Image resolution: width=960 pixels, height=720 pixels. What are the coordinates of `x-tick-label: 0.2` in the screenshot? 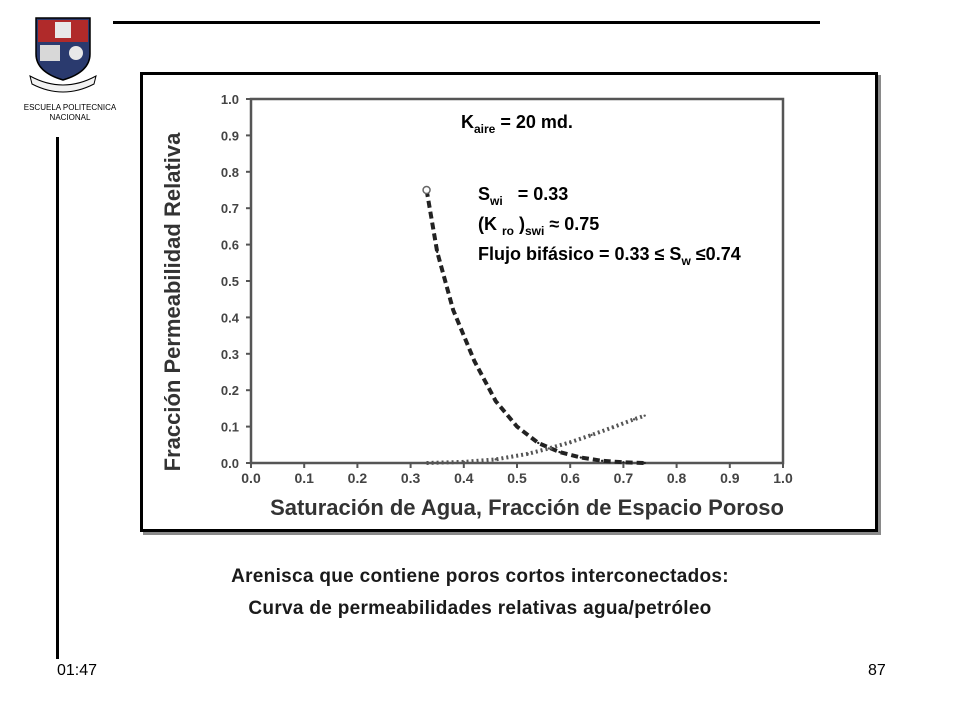 It's located at (358, 478).